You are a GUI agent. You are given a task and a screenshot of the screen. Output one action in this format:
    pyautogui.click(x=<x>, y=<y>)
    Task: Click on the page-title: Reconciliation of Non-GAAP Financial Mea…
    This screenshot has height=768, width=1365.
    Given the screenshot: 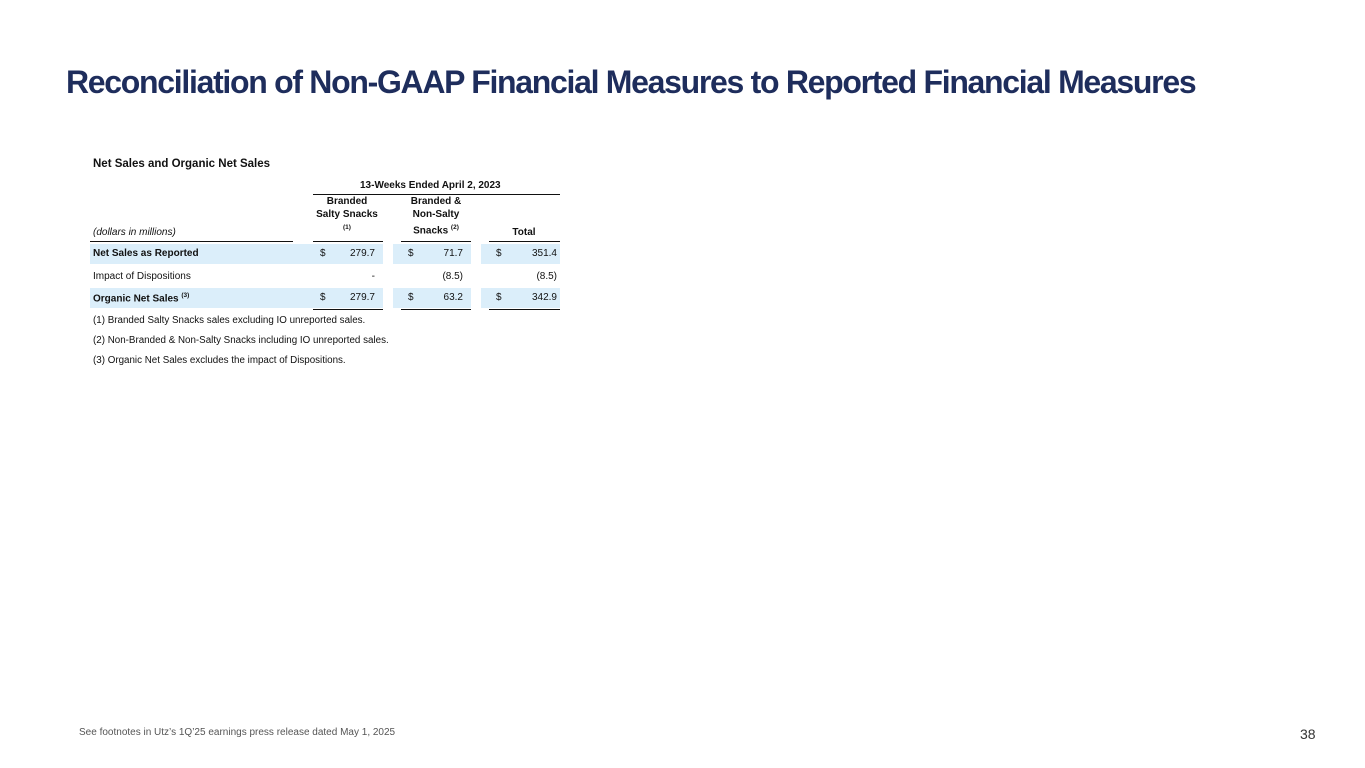 What is the action you would take?
    pyautogui.click(x=631, y=82)
    